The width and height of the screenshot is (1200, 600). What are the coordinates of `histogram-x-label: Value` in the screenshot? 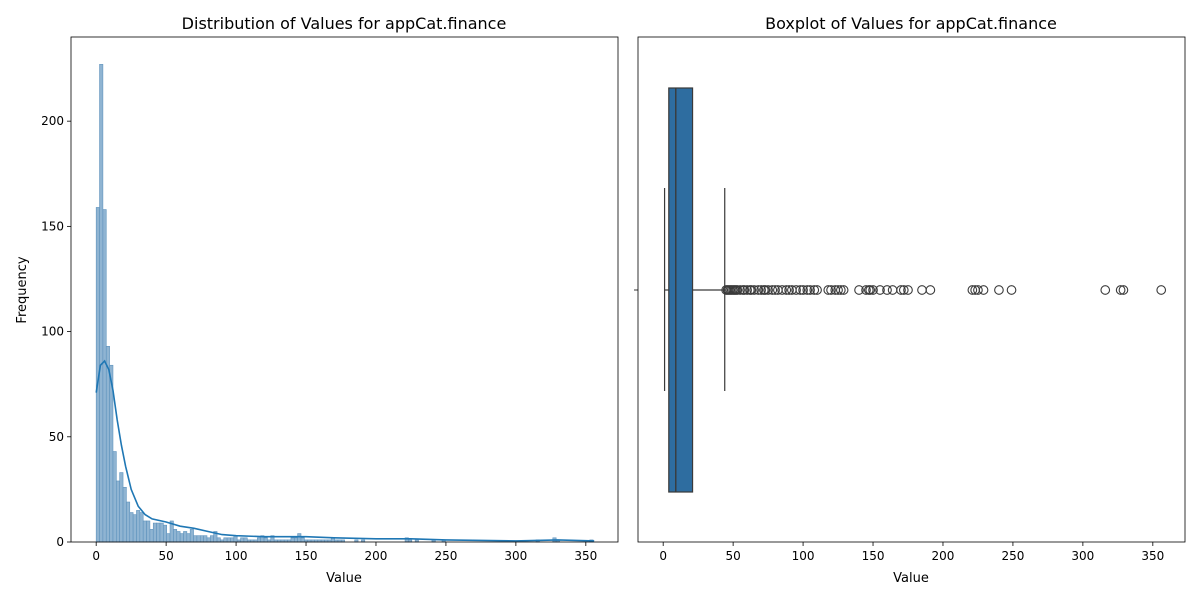 It's located at (344, 578).